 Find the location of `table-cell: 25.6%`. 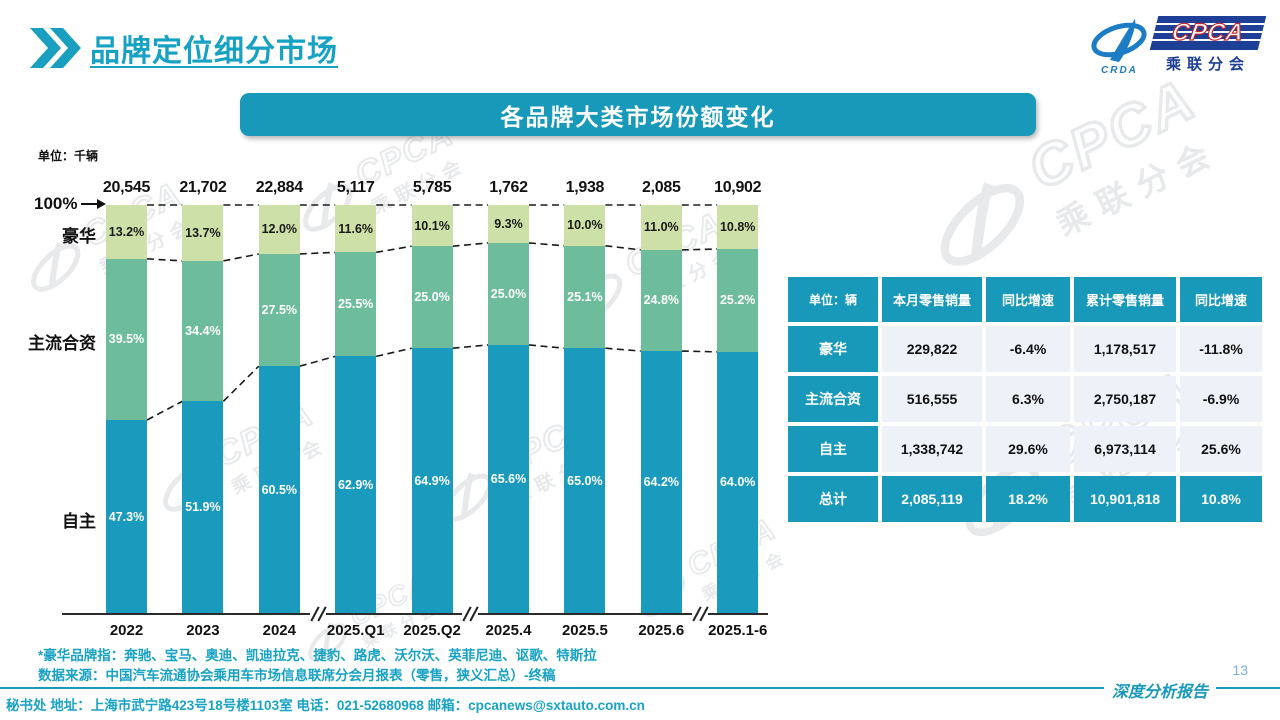

table-cell: 25.6% is located at coordinates (1221, 449).